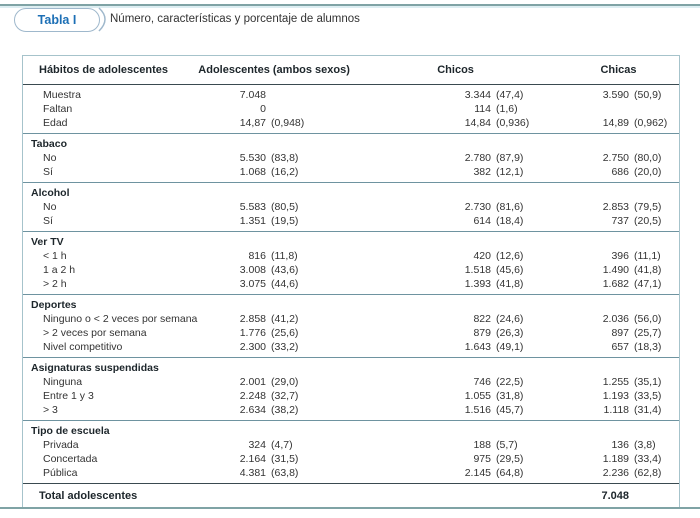 Image resolution: width=700 pixels, height=518 pixels. I want to click on value-cell: 2.634 (38,2), so click(253, 410).